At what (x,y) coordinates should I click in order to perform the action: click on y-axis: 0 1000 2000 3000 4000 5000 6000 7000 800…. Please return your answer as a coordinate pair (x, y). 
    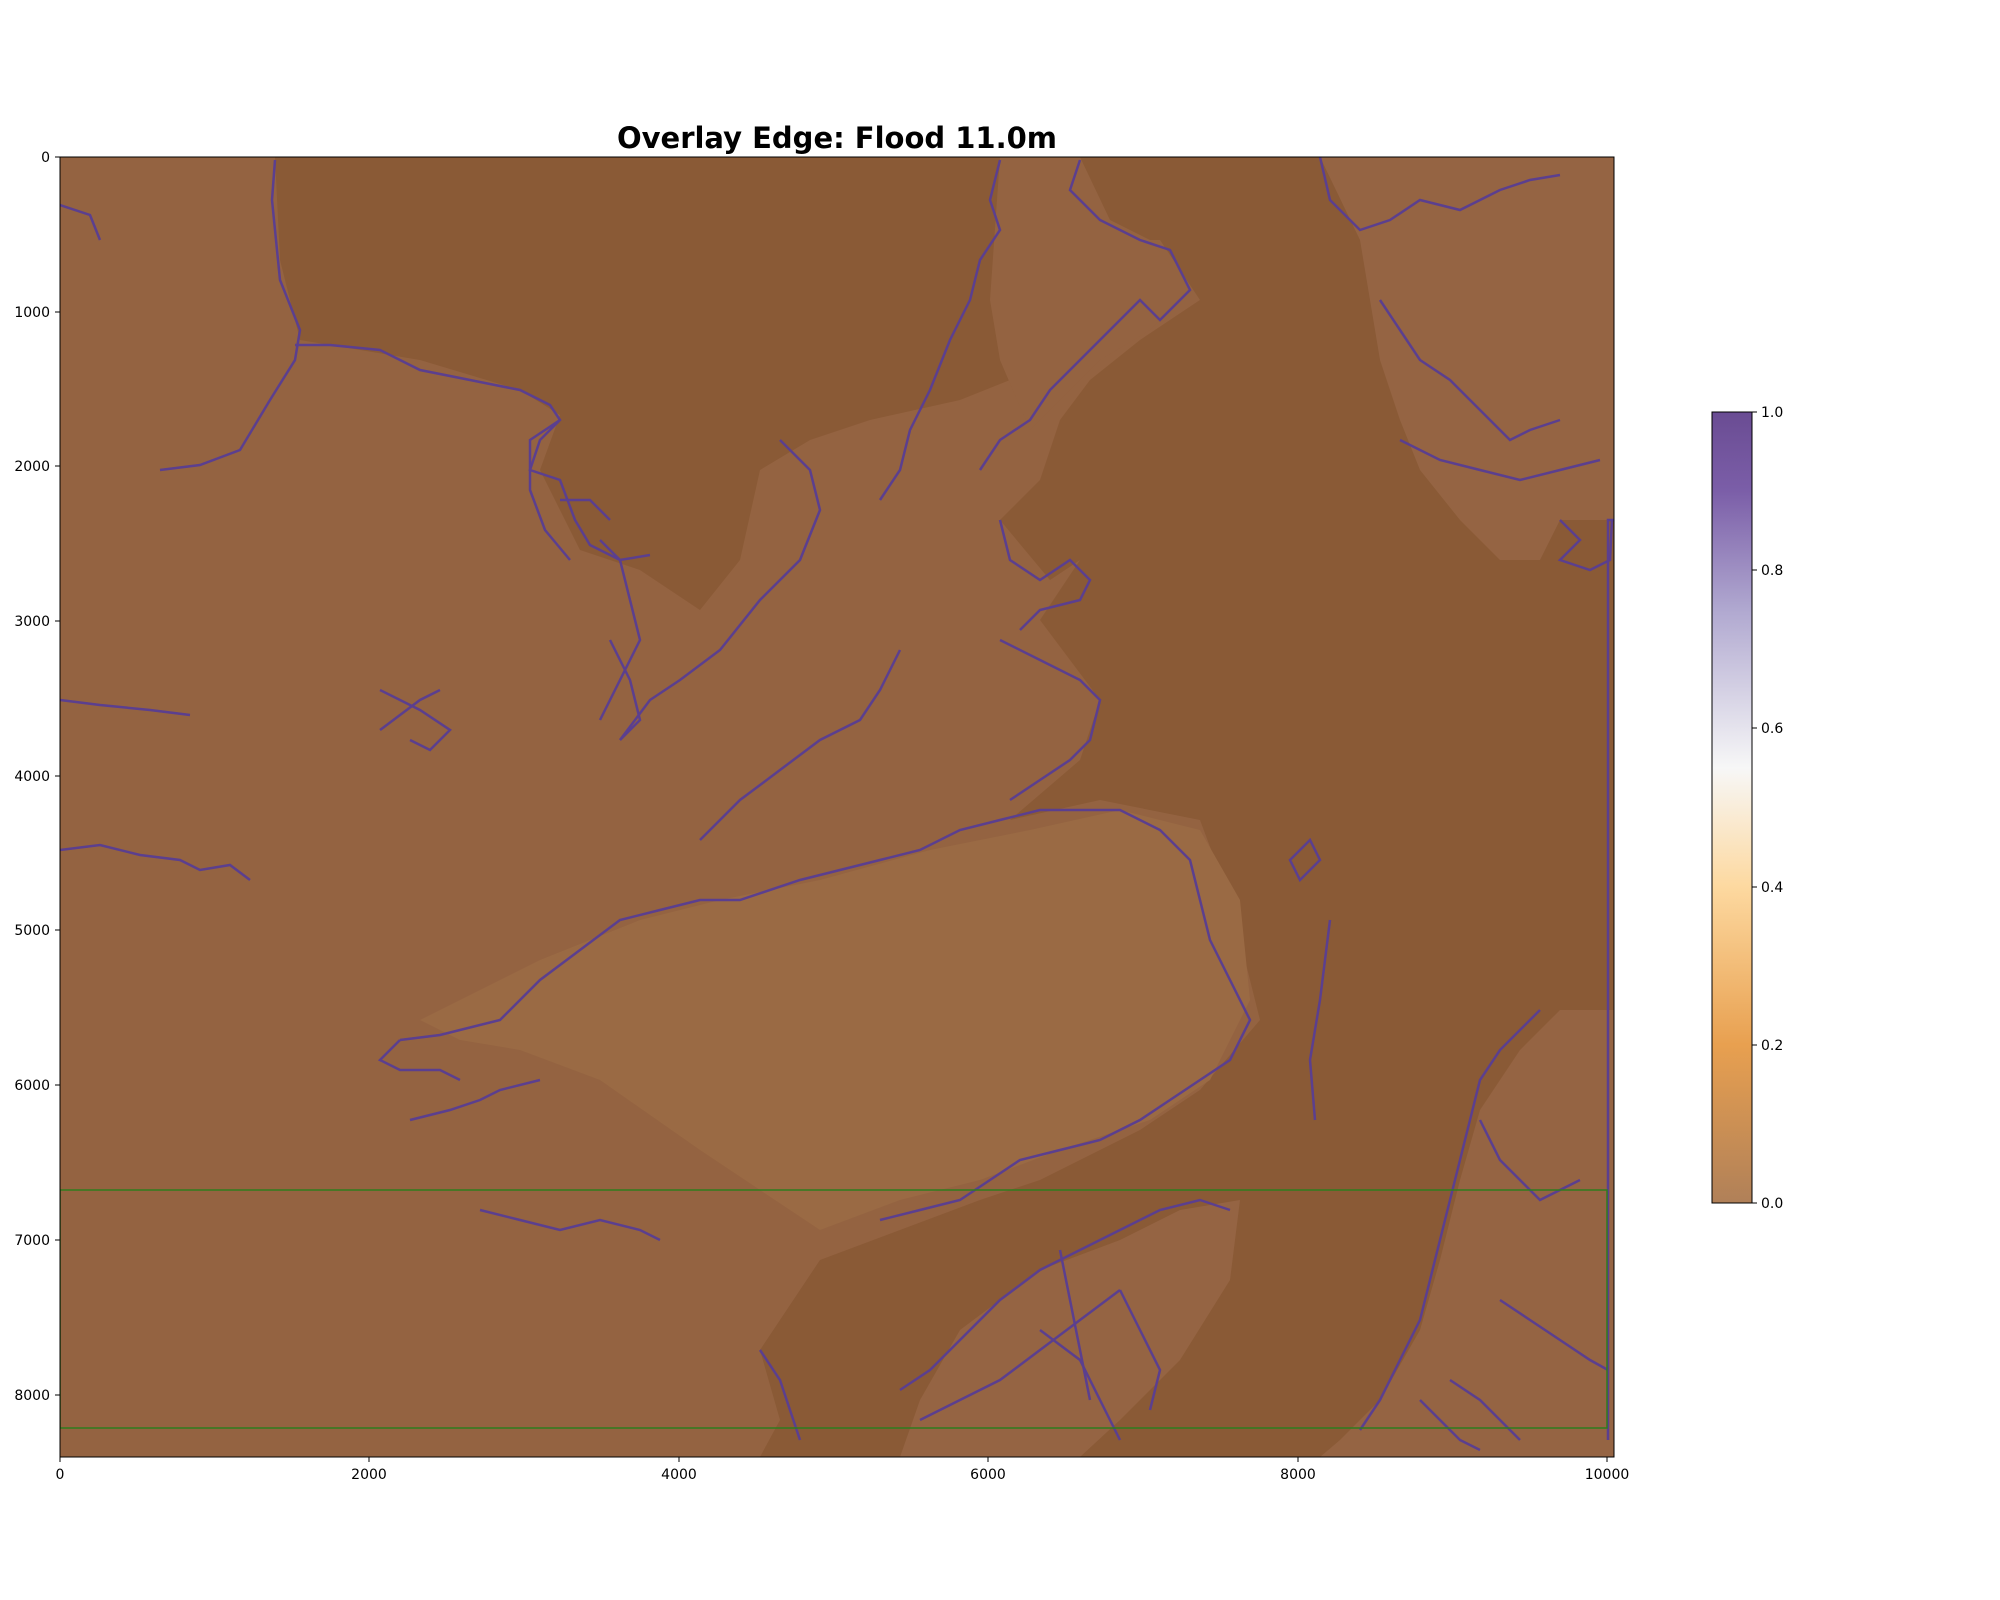
    Looking at the image, I should click on (37, 777).